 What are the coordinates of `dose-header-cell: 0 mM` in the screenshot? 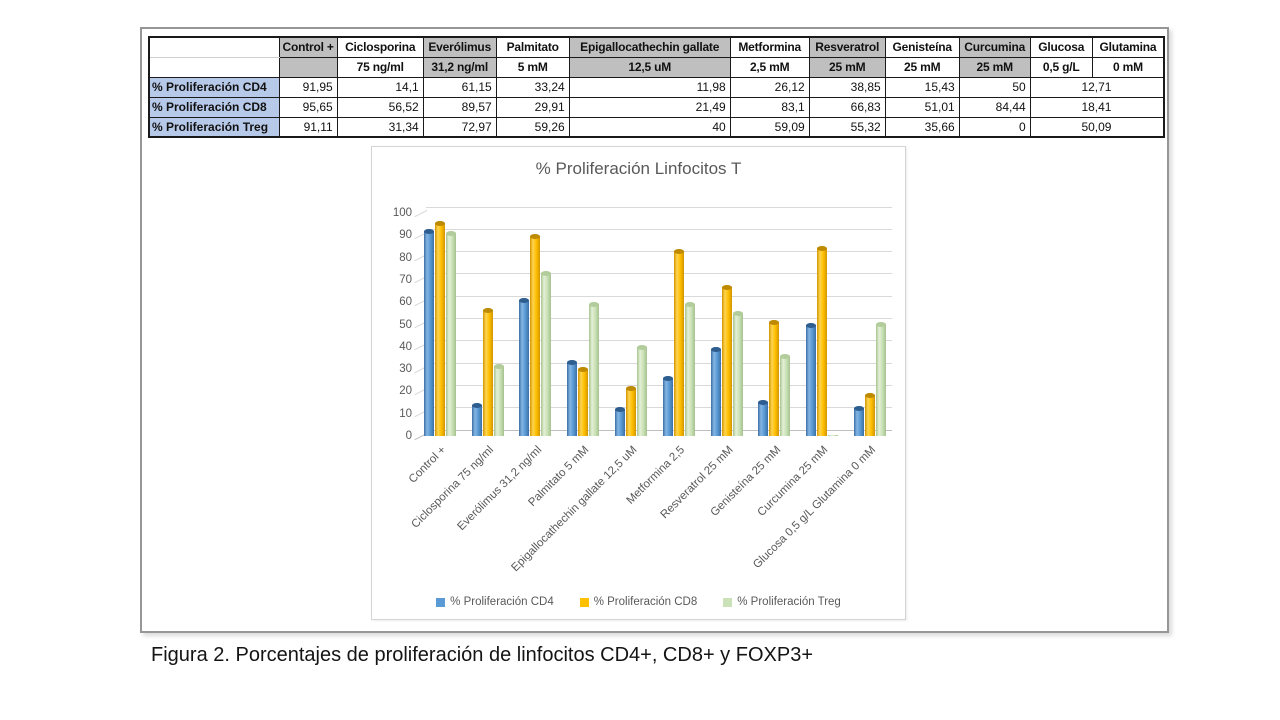 It's located at (1128, 67).